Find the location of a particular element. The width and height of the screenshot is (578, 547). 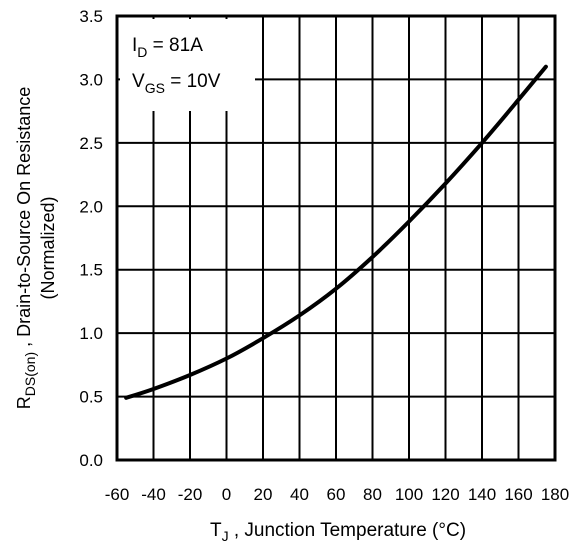

x-tick-label: 0 is located at coordinates (226, 494).